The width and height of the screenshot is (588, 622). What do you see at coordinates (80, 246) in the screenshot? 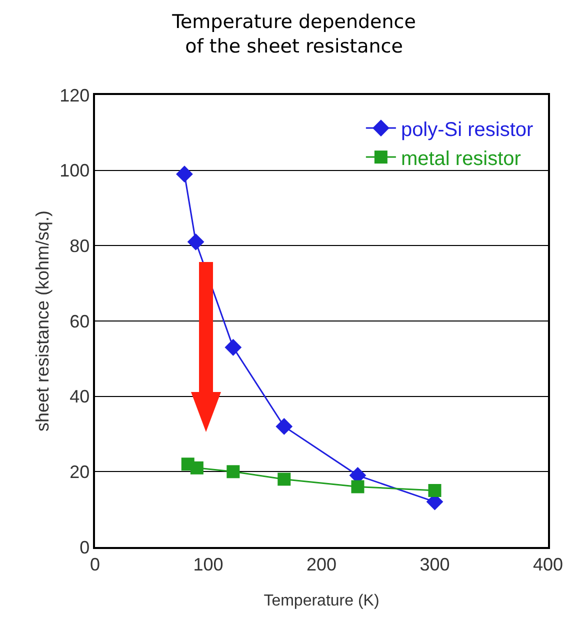
I see `y-tick-label: 80` at bounding box center [80, 246].